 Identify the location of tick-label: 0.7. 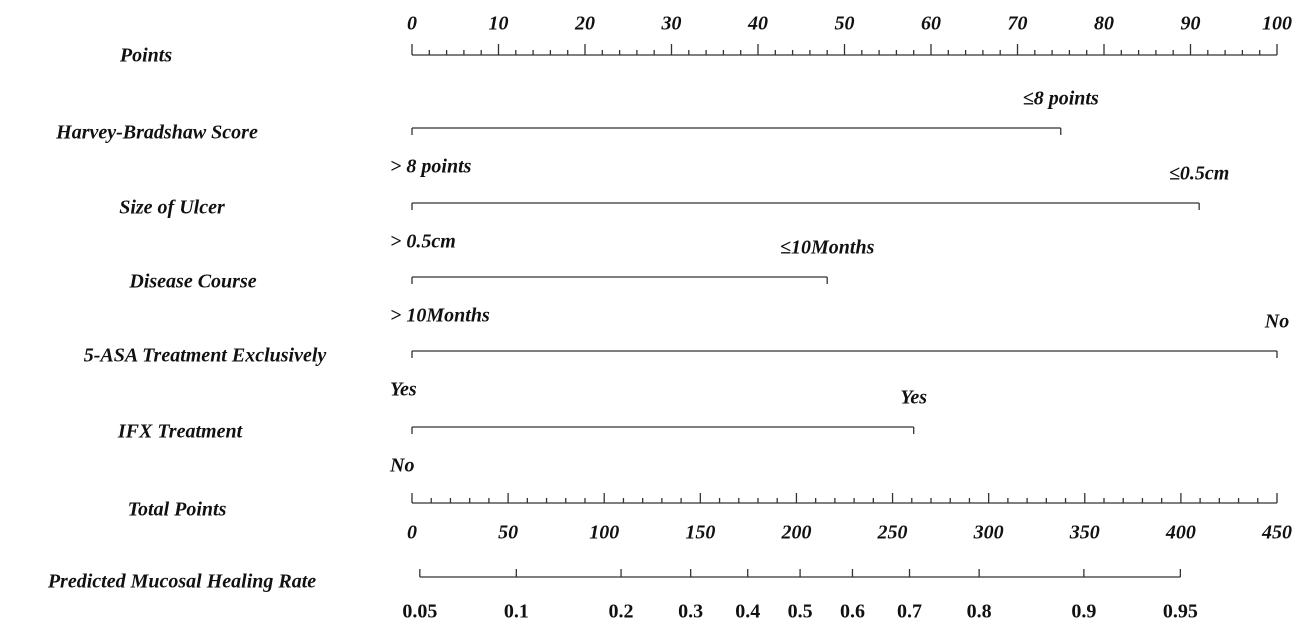
(909, 612).